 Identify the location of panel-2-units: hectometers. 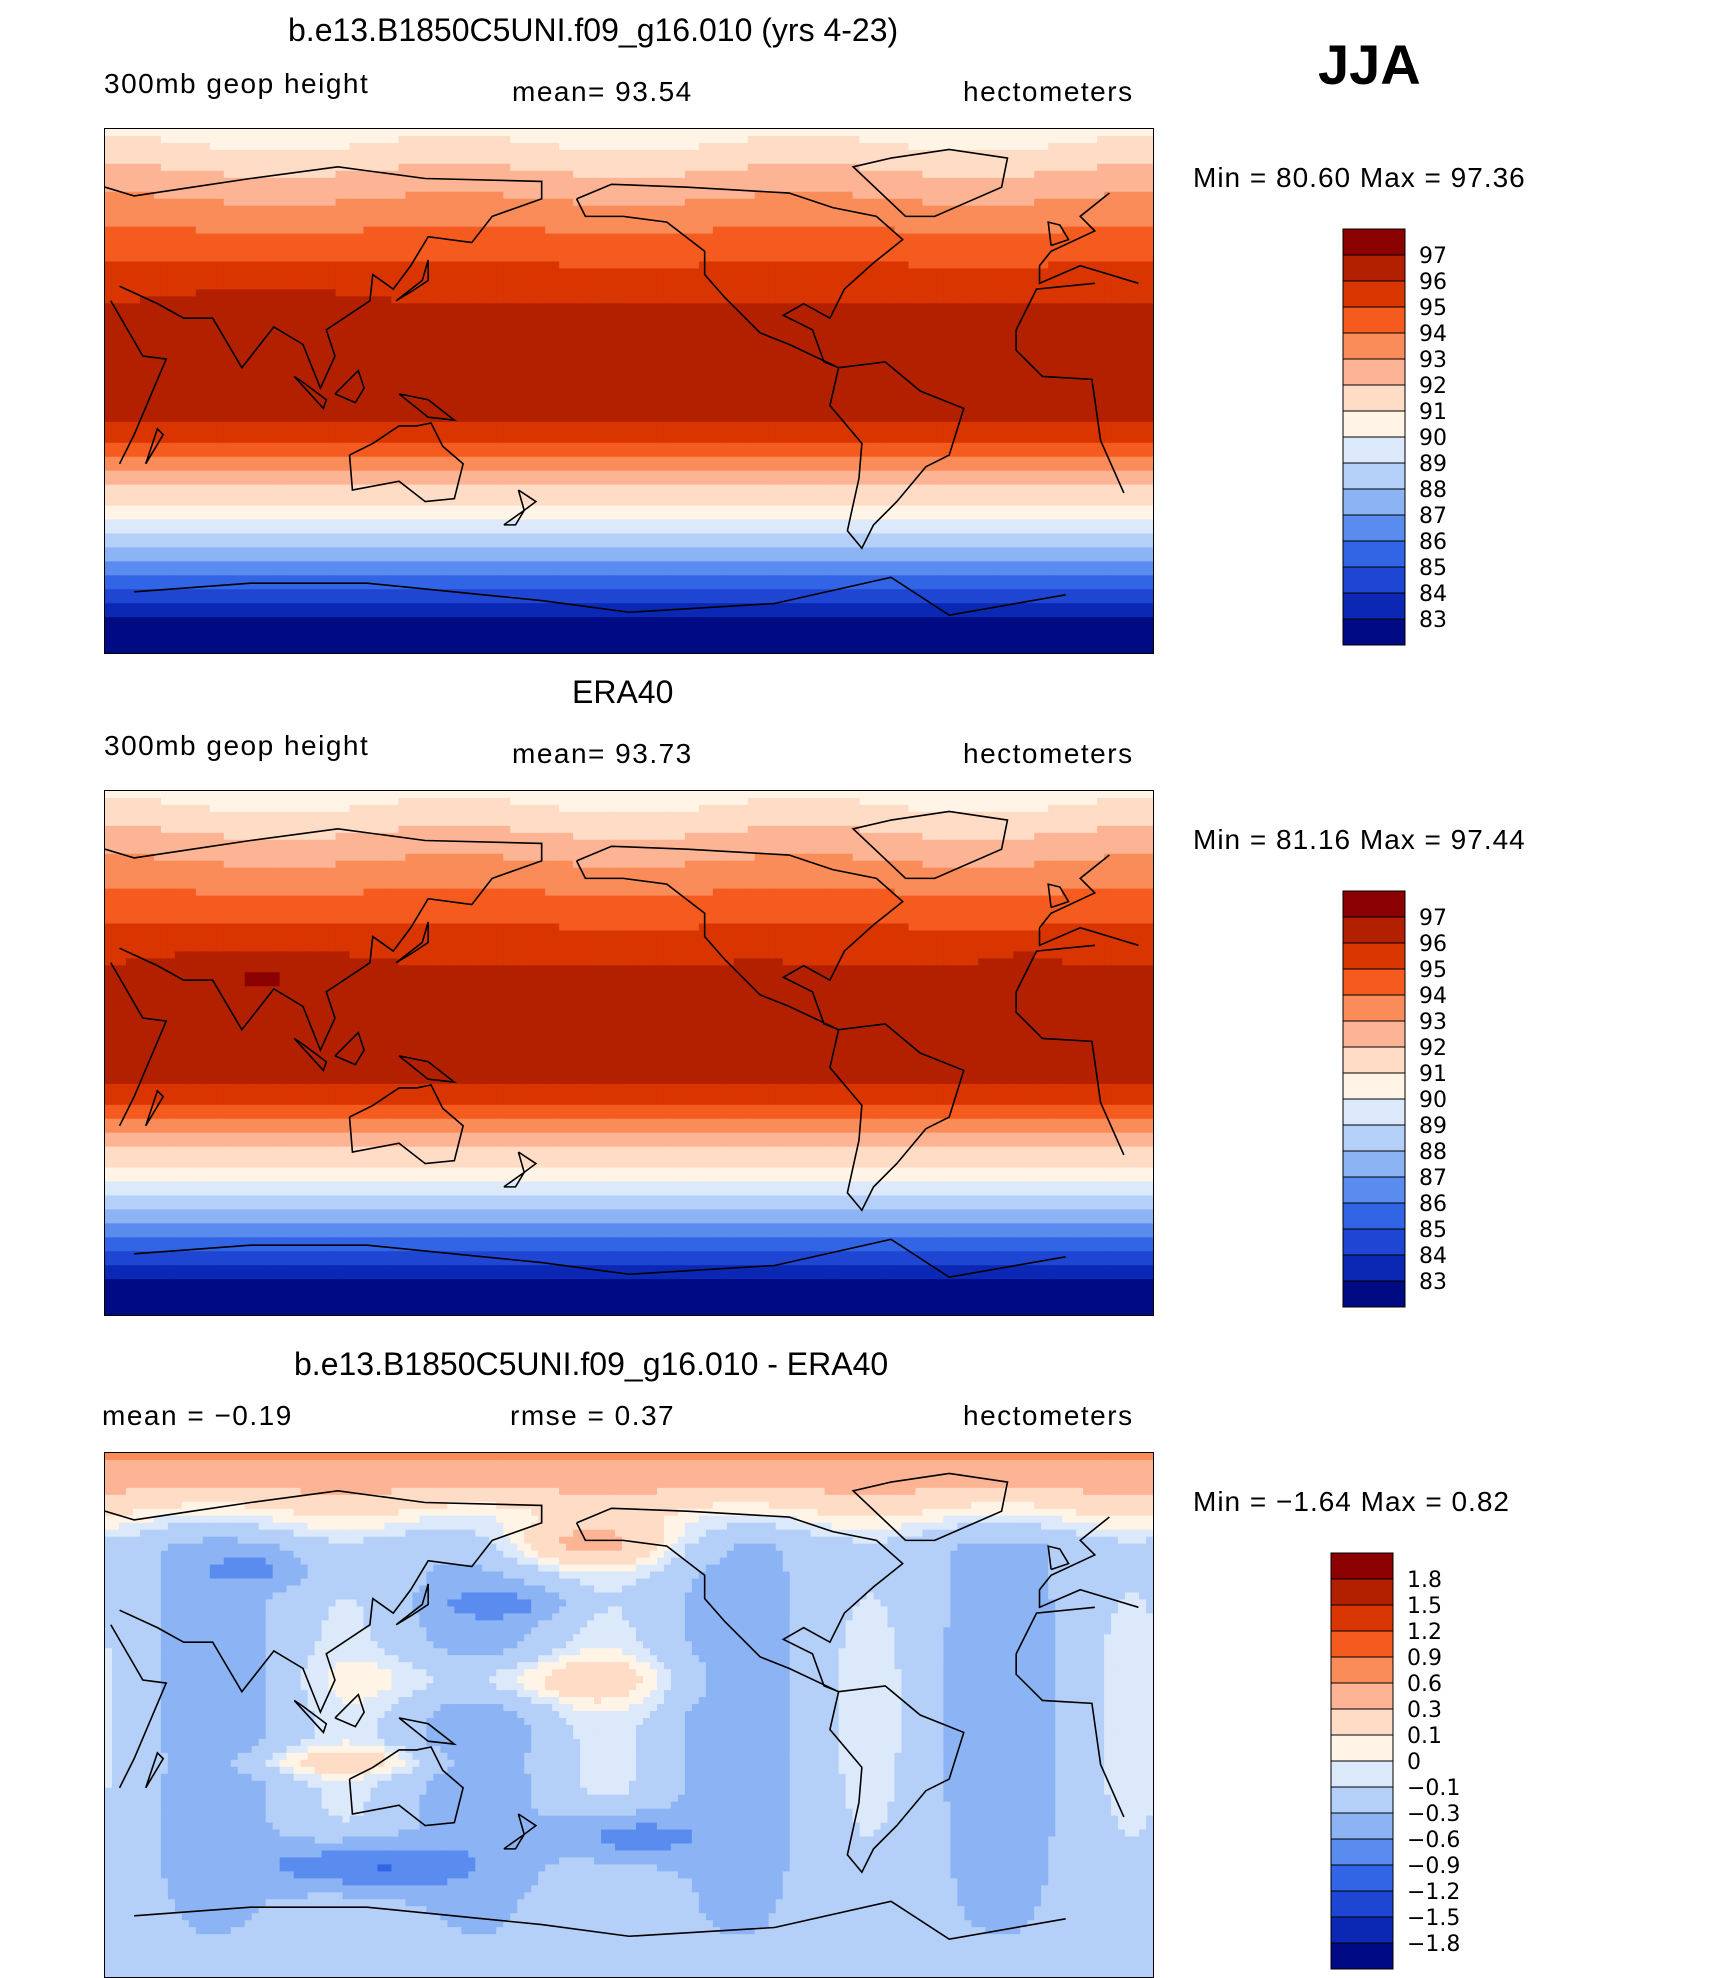
(1048, 754).